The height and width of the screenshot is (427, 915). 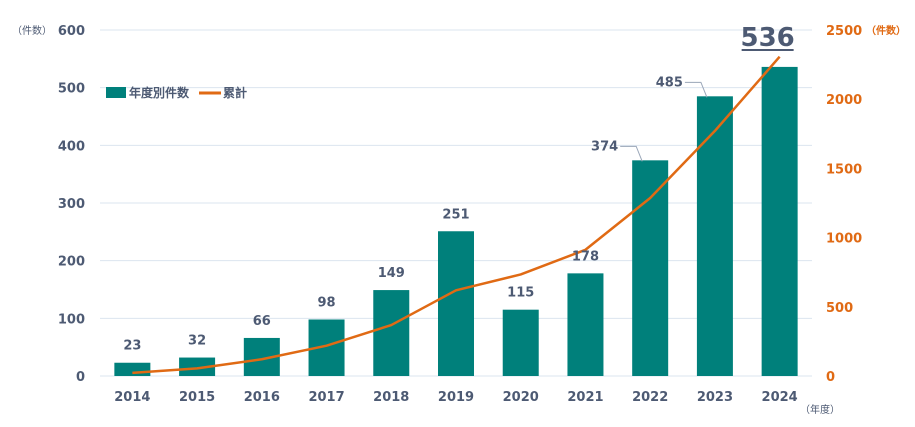 I want to click on x-axis-unit: （年度）, so click(x=820, y=409).